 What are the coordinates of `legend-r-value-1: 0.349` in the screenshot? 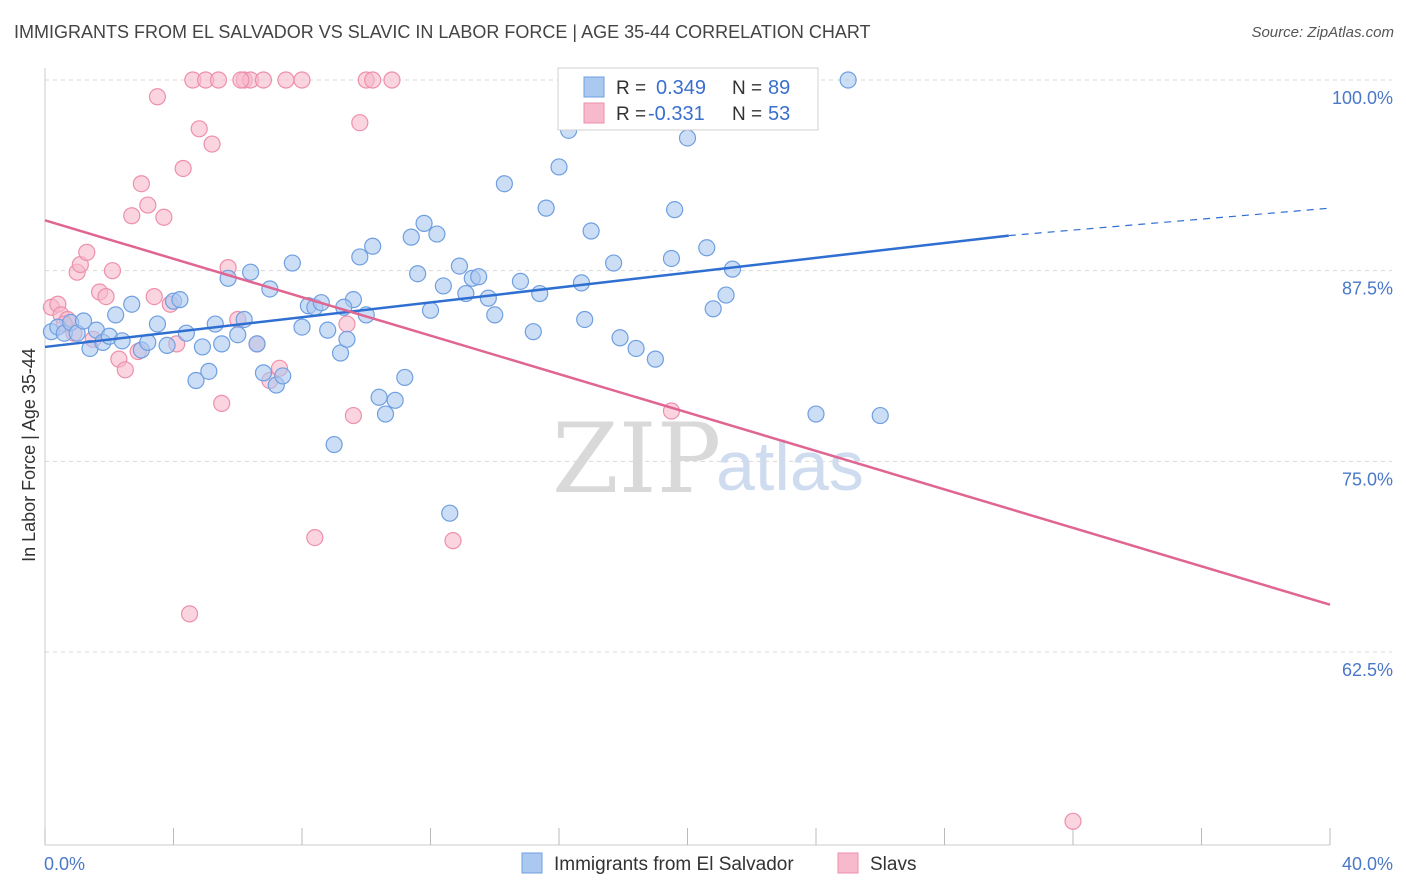 It's located at (681, 88).